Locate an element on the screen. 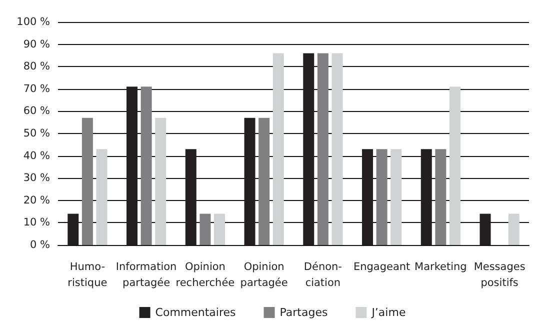 Image resolution: width=545 pixels, height=331 pixels. x-tick-label: Messages positifs is located at coordinates (500, 275).